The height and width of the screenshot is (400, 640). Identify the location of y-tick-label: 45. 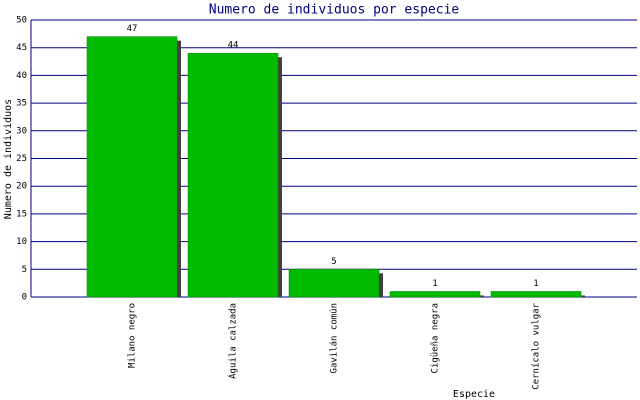
(21, 48).